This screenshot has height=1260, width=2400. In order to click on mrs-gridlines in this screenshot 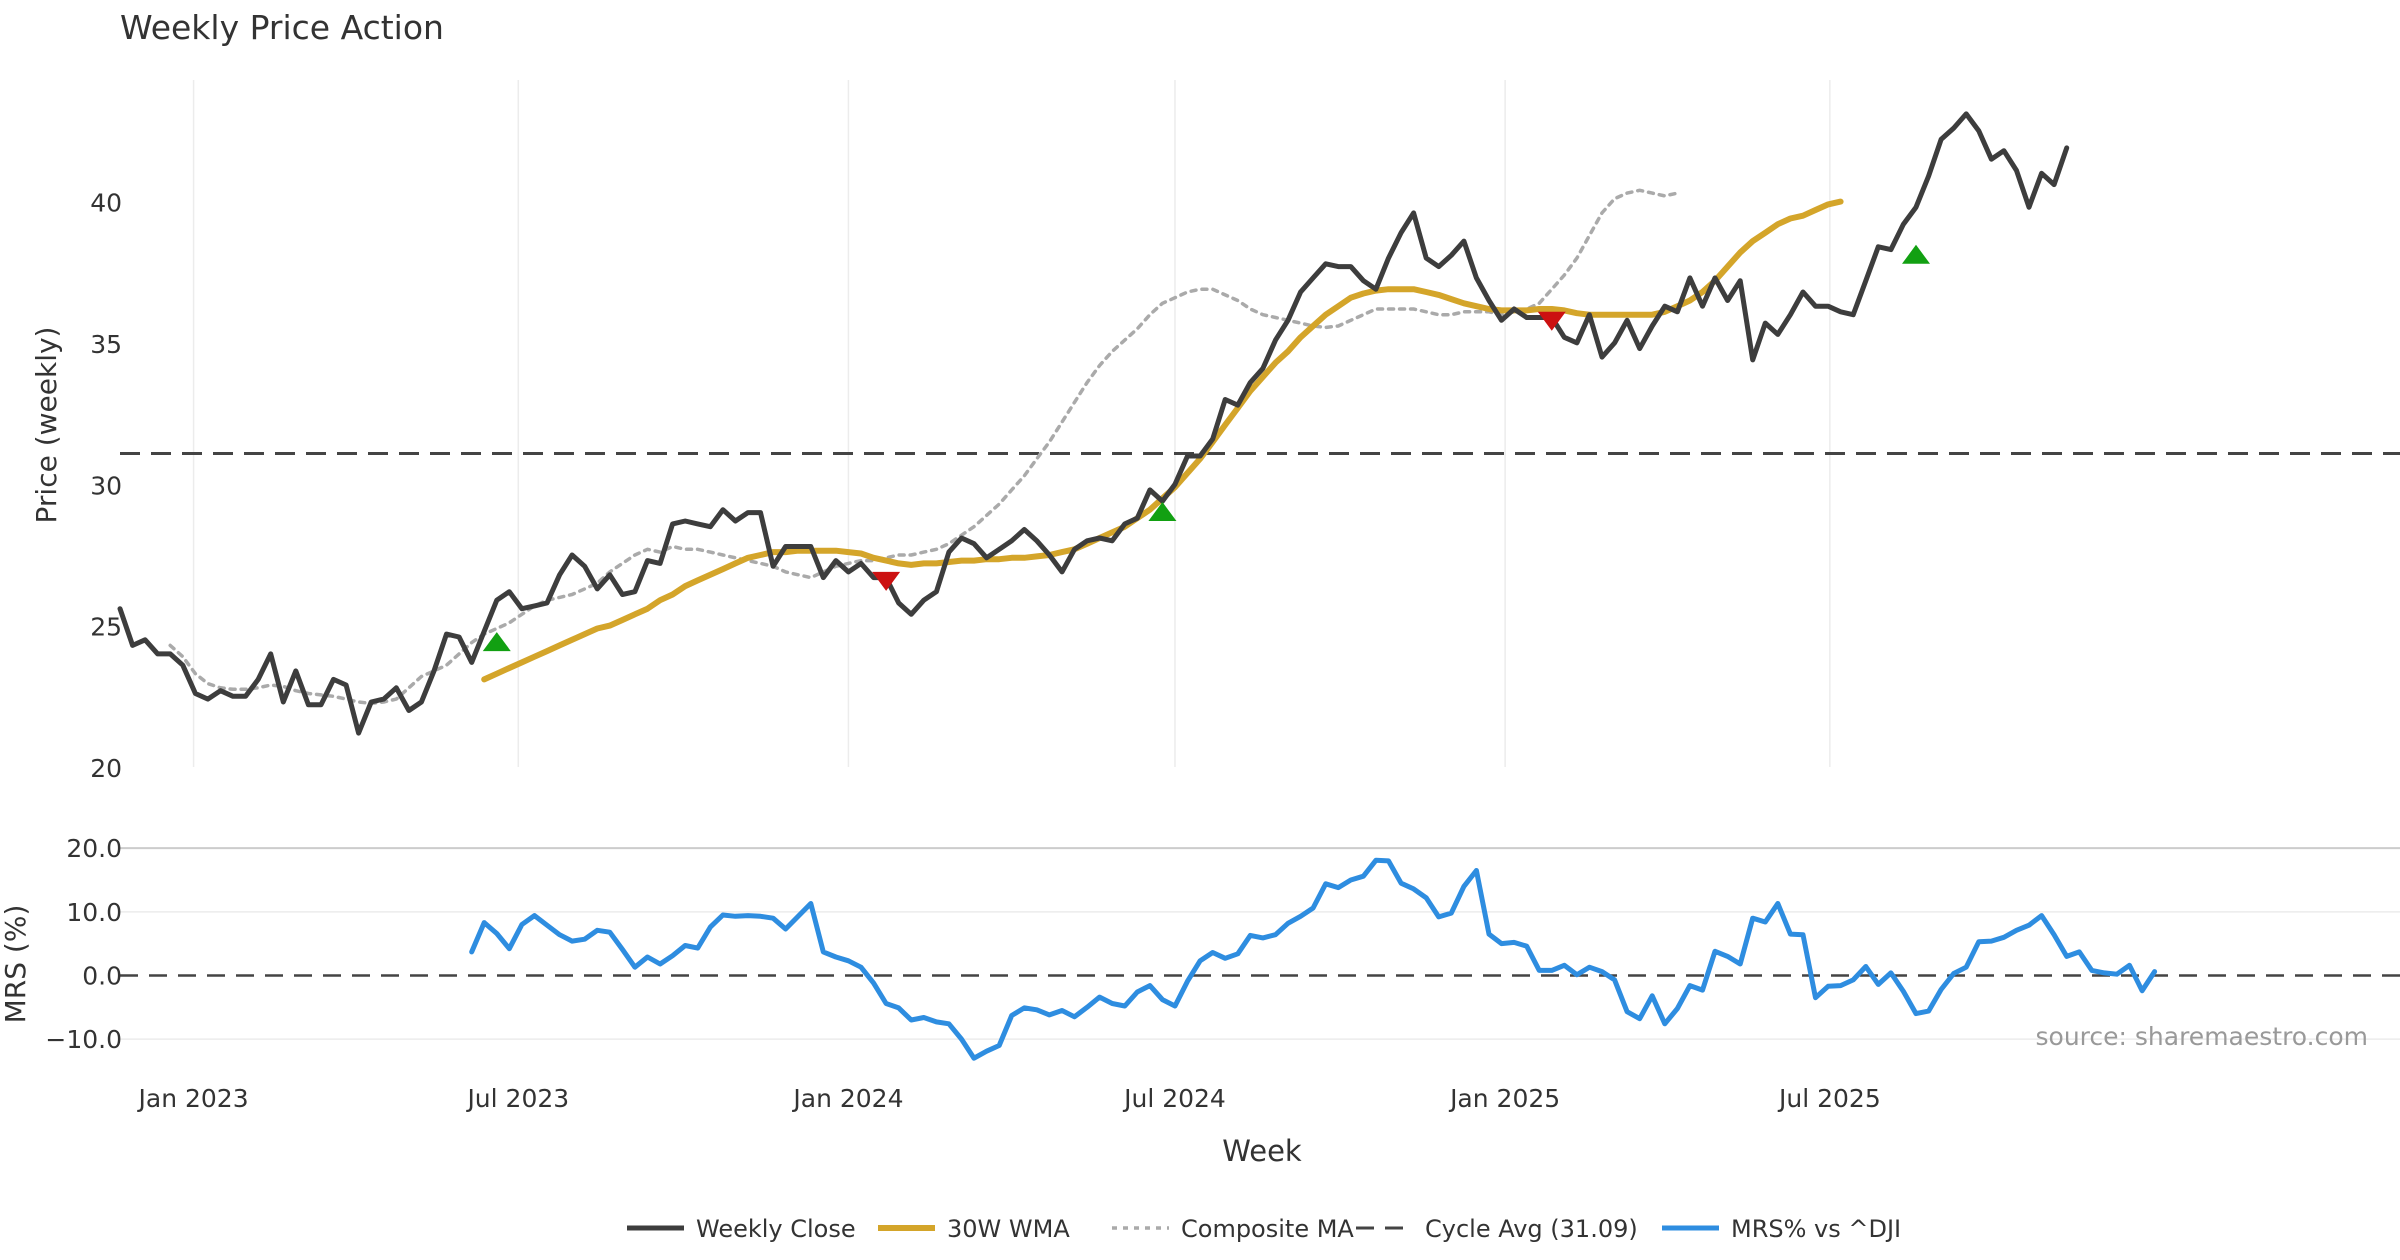, I will do `click(1260, 943)`.